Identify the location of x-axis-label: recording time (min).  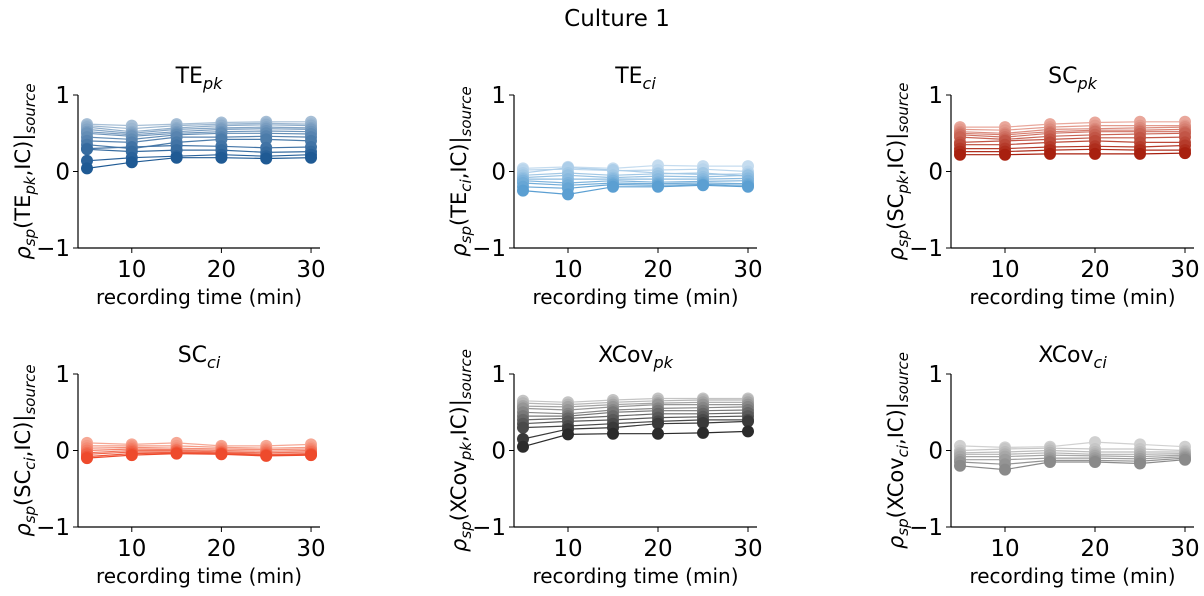
(635, 576).